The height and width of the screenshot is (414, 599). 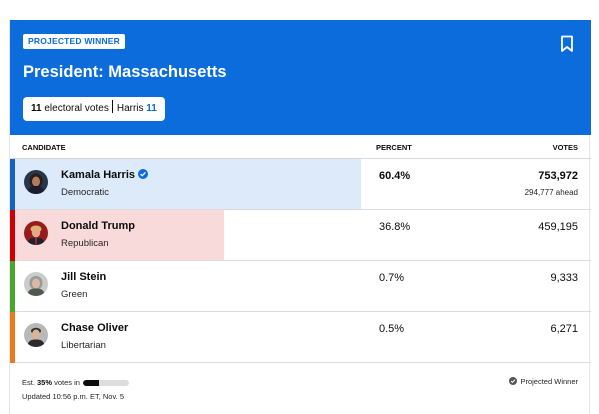 What do you see at coordinates (74, 294) in the screenshot?
I see `candidate-party: Green` at bounding box center [74, 294].